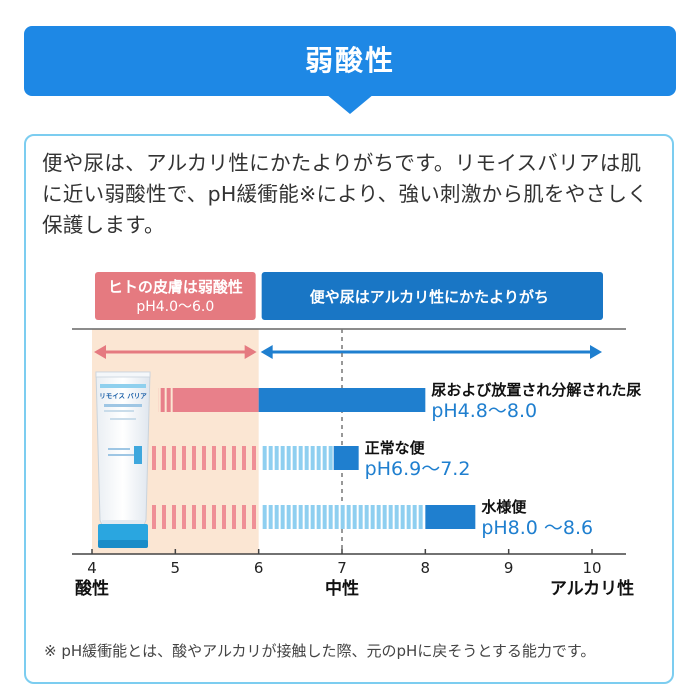 The height and width of the screenshot is (700, 700). What do you see at coordinates (426, 568) in the screenshot?
I see `tick-label: 8` at bounding box center [426, 568].